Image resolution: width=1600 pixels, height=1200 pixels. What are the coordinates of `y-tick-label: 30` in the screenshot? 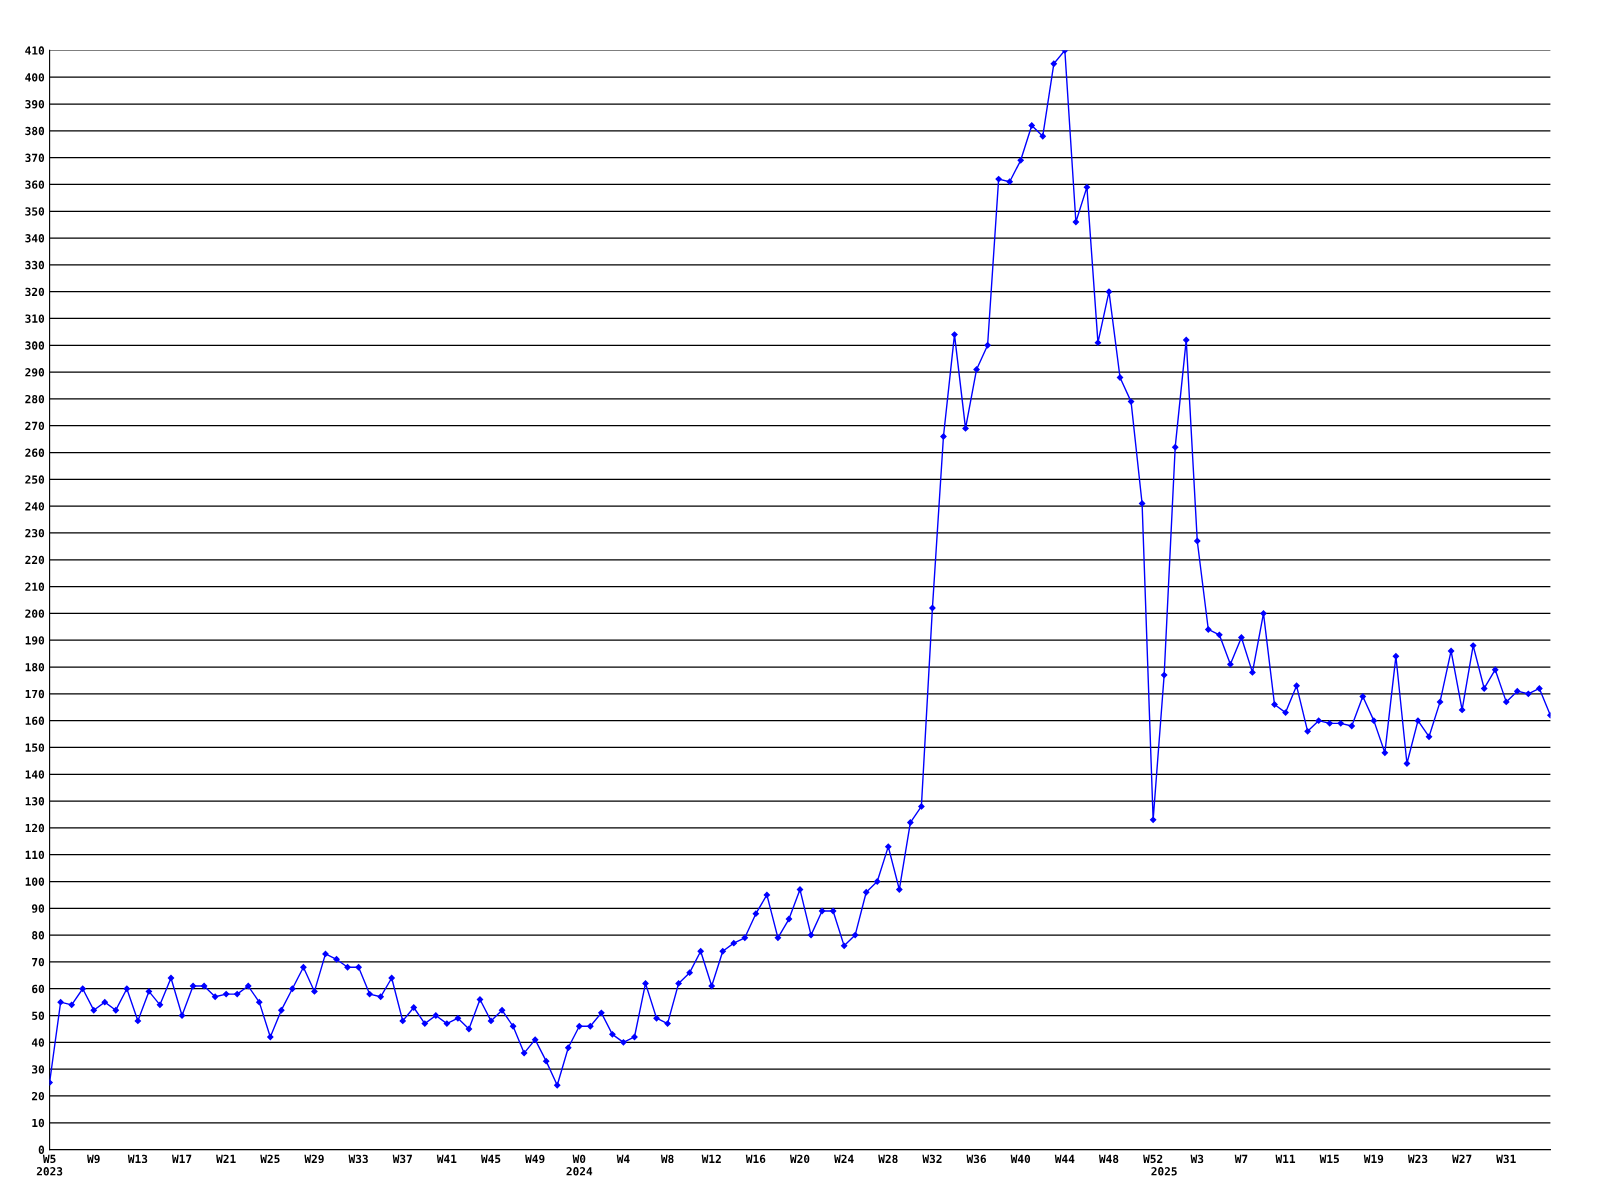 It's located at (38, 1069).